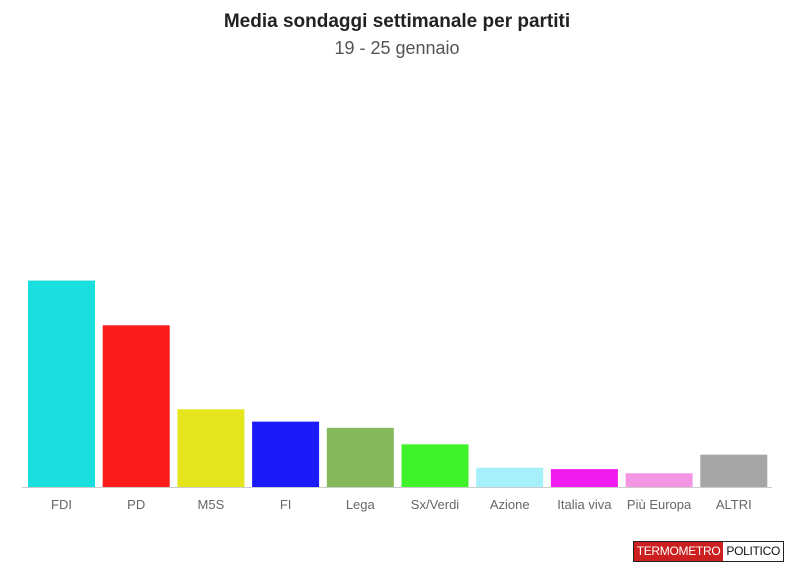 This screenshot has height=575, width=794. Describe the element at coordinates (510, 477) in the screenshot. I see `bar-azione` at that location.